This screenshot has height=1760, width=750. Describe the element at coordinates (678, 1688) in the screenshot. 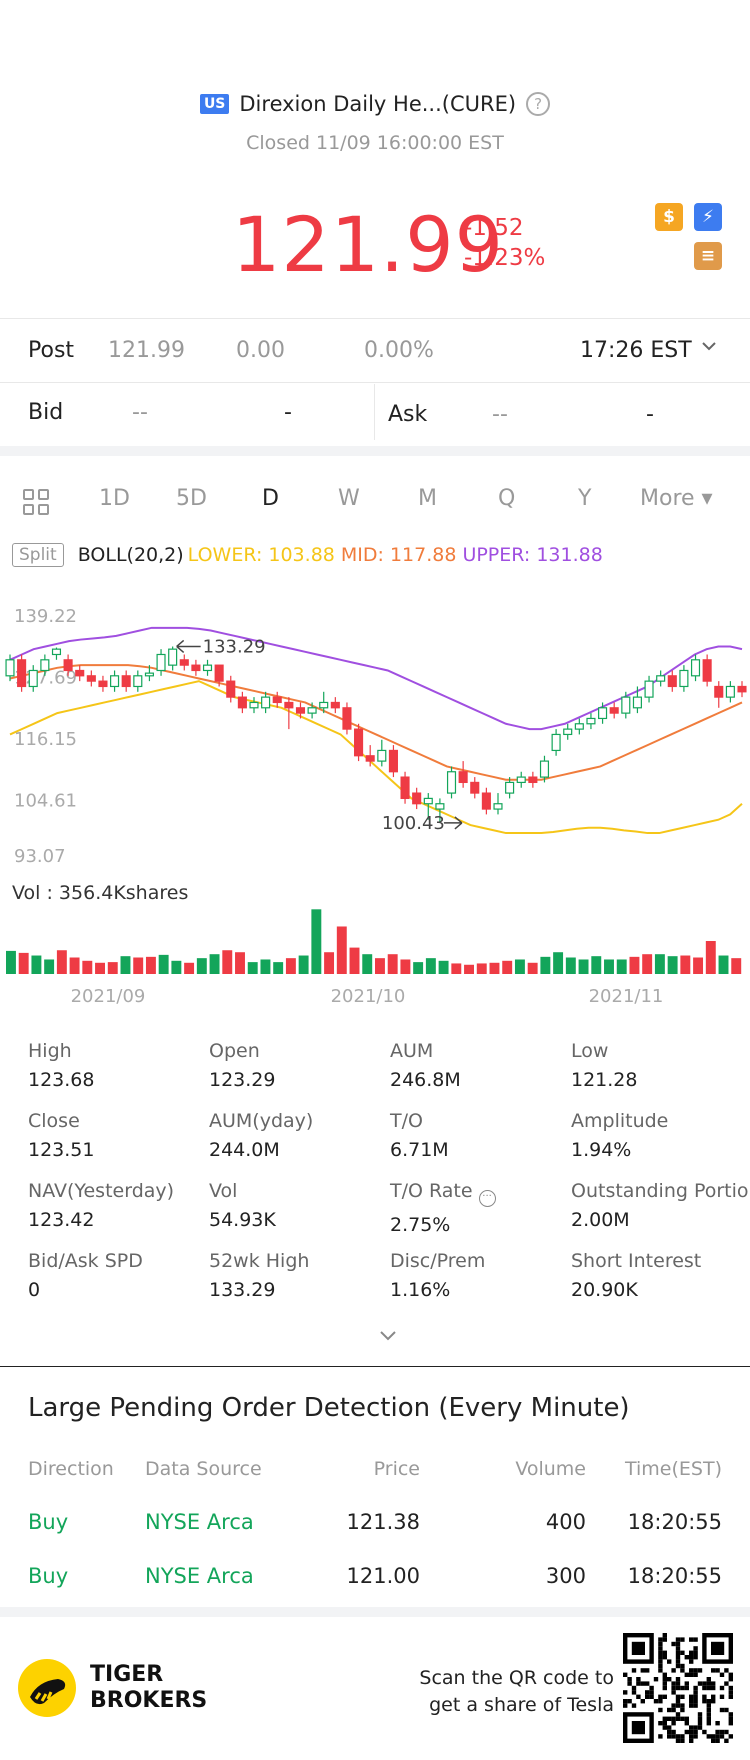

I see `qr-code-icon` at that location.